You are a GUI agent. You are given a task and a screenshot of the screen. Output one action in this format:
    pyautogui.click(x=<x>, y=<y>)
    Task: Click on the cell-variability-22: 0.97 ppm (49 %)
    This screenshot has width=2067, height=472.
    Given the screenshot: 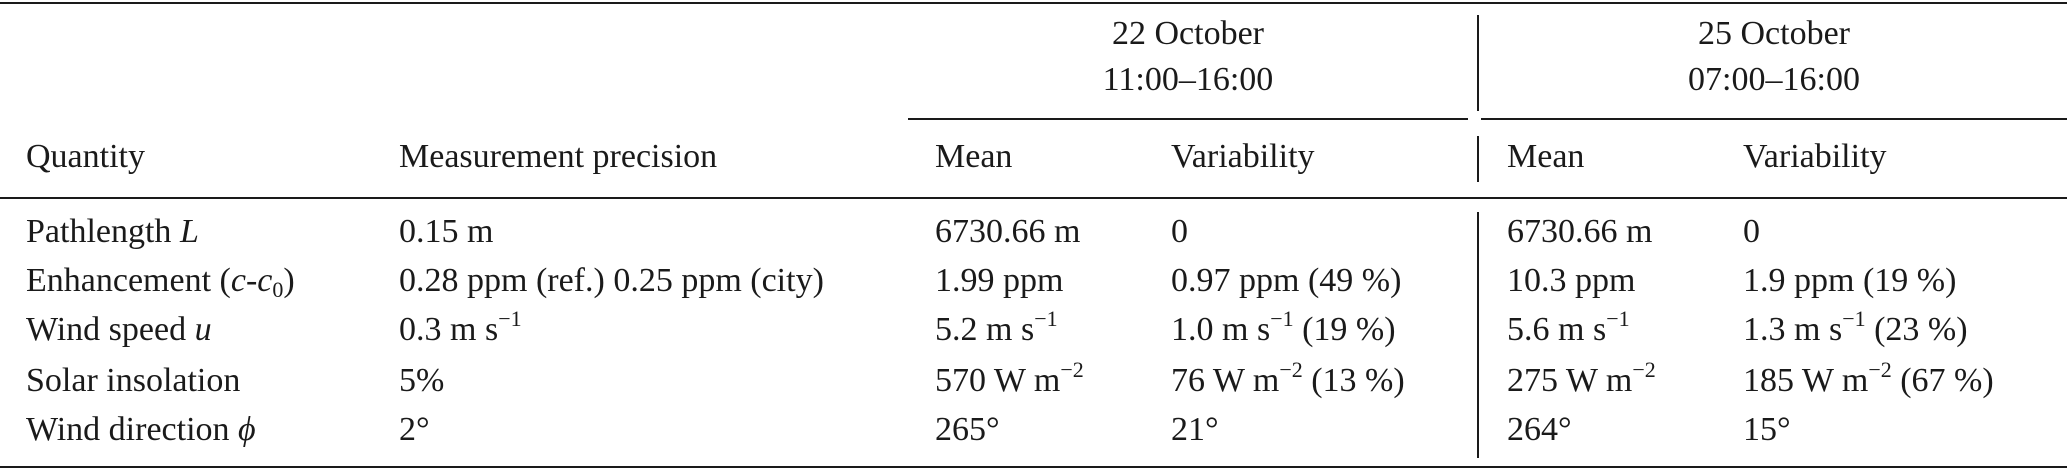 What is the action you would take?
    pyautogui.click(x=1286, y=280)
    